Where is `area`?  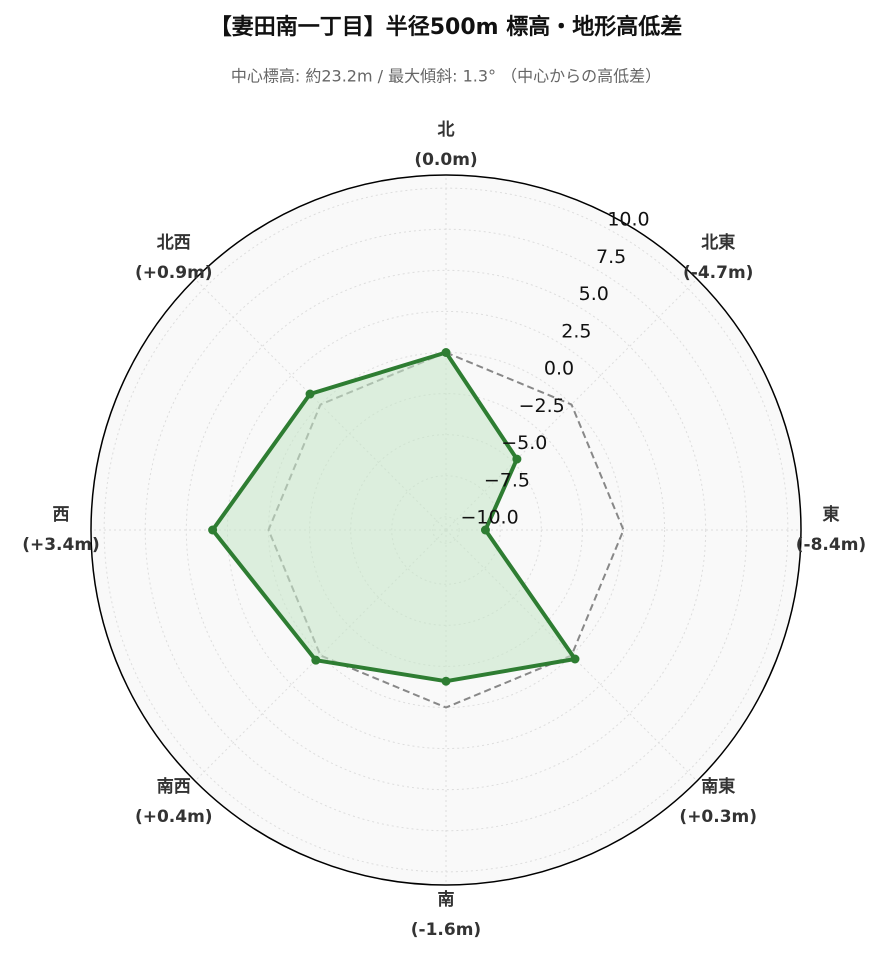
area is located at coordinates (393, 517).